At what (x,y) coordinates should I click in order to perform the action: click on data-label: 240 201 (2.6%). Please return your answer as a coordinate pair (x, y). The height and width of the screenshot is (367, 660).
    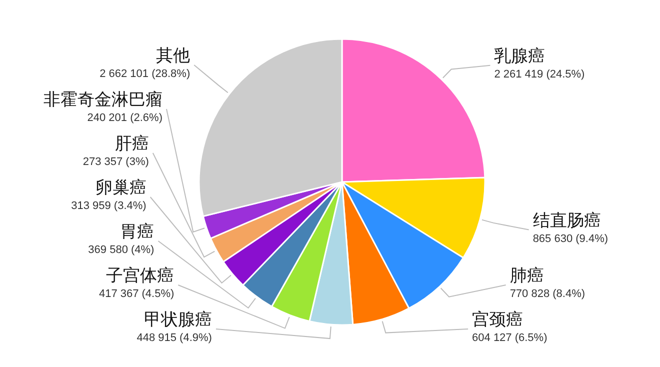
    Looking at the image, I should click on (124, 118).